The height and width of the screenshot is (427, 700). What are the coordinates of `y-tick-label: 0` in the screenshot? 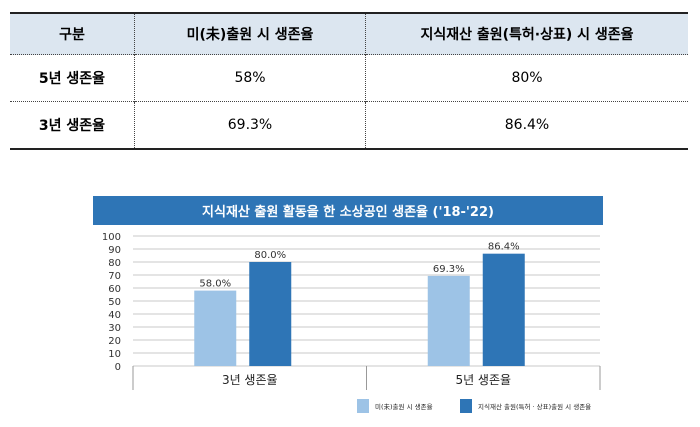 It's located at (118, 367).